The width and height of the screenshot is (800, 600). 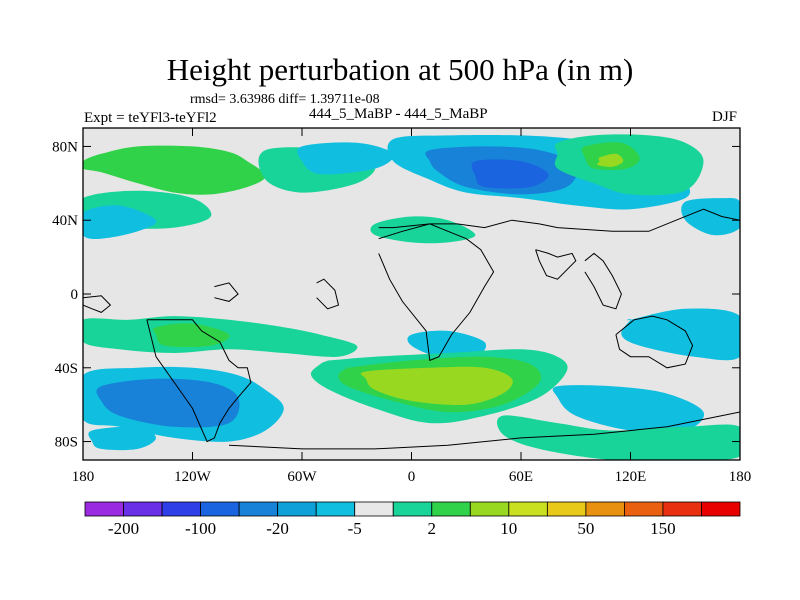 I want to click on x-tick-label: 120E, so click(x=631, y=477).